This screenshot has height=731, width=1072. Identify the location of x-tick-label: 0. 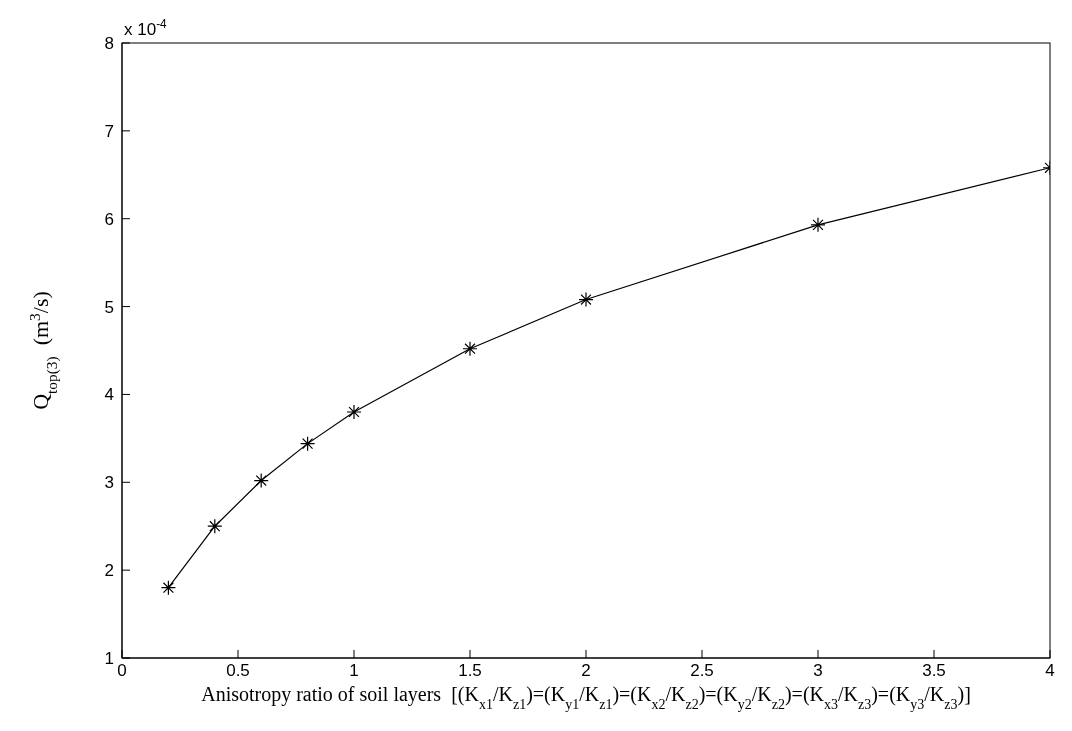
(122, 671).